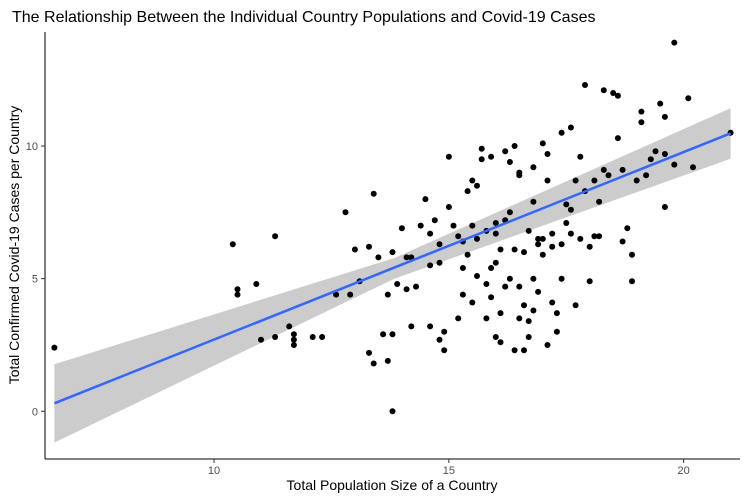 The image size is (750, 500). I want to click on y-tick-label: 0, so click(35, 412).